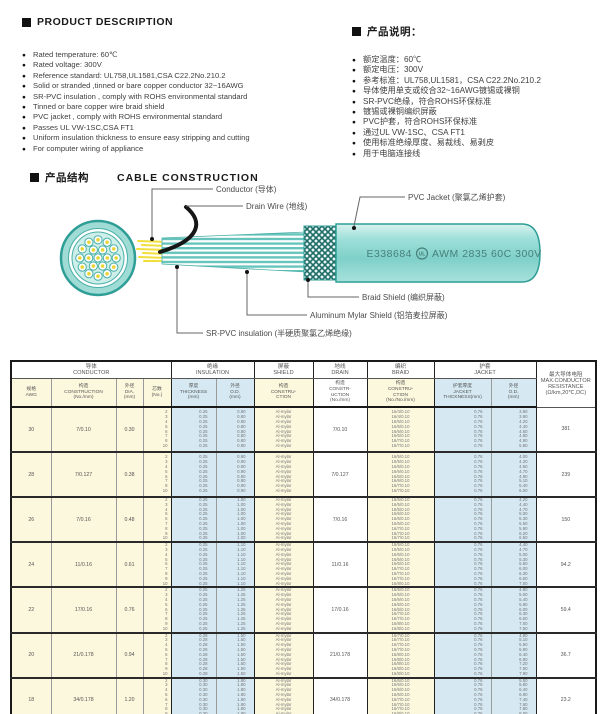 Image resolution: width=603 pixels, height=714 pixels. What do you see at coordinates (235, 475) in the screenshot?
I see `insulation-od: 0.90 0.90 0.90 0.90 0.90 0.90 0.90 0.90` at bounding box center [235, 475].